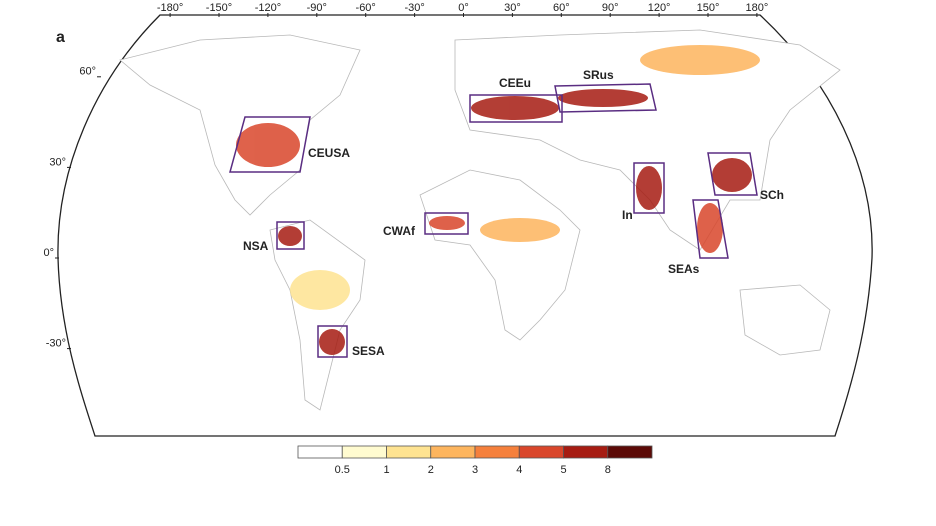 This screenshot has height=526, width=936. What do you see at coordinates (170, 8) in the screenshot?
I see `longitude-label: -180°` at bounding box center [170, 8].